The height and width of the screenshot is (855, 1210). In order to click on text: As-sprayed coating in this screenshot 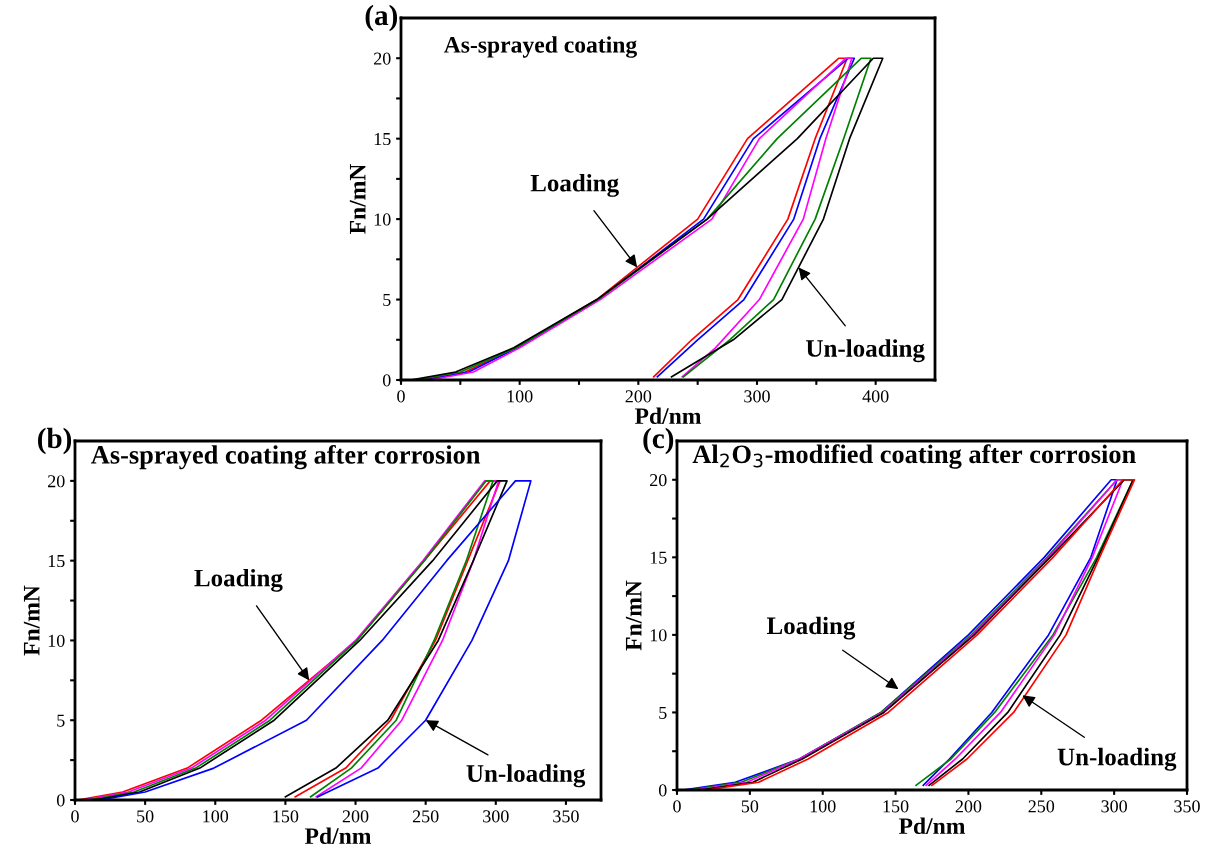, I will do `click(540, 47)`.